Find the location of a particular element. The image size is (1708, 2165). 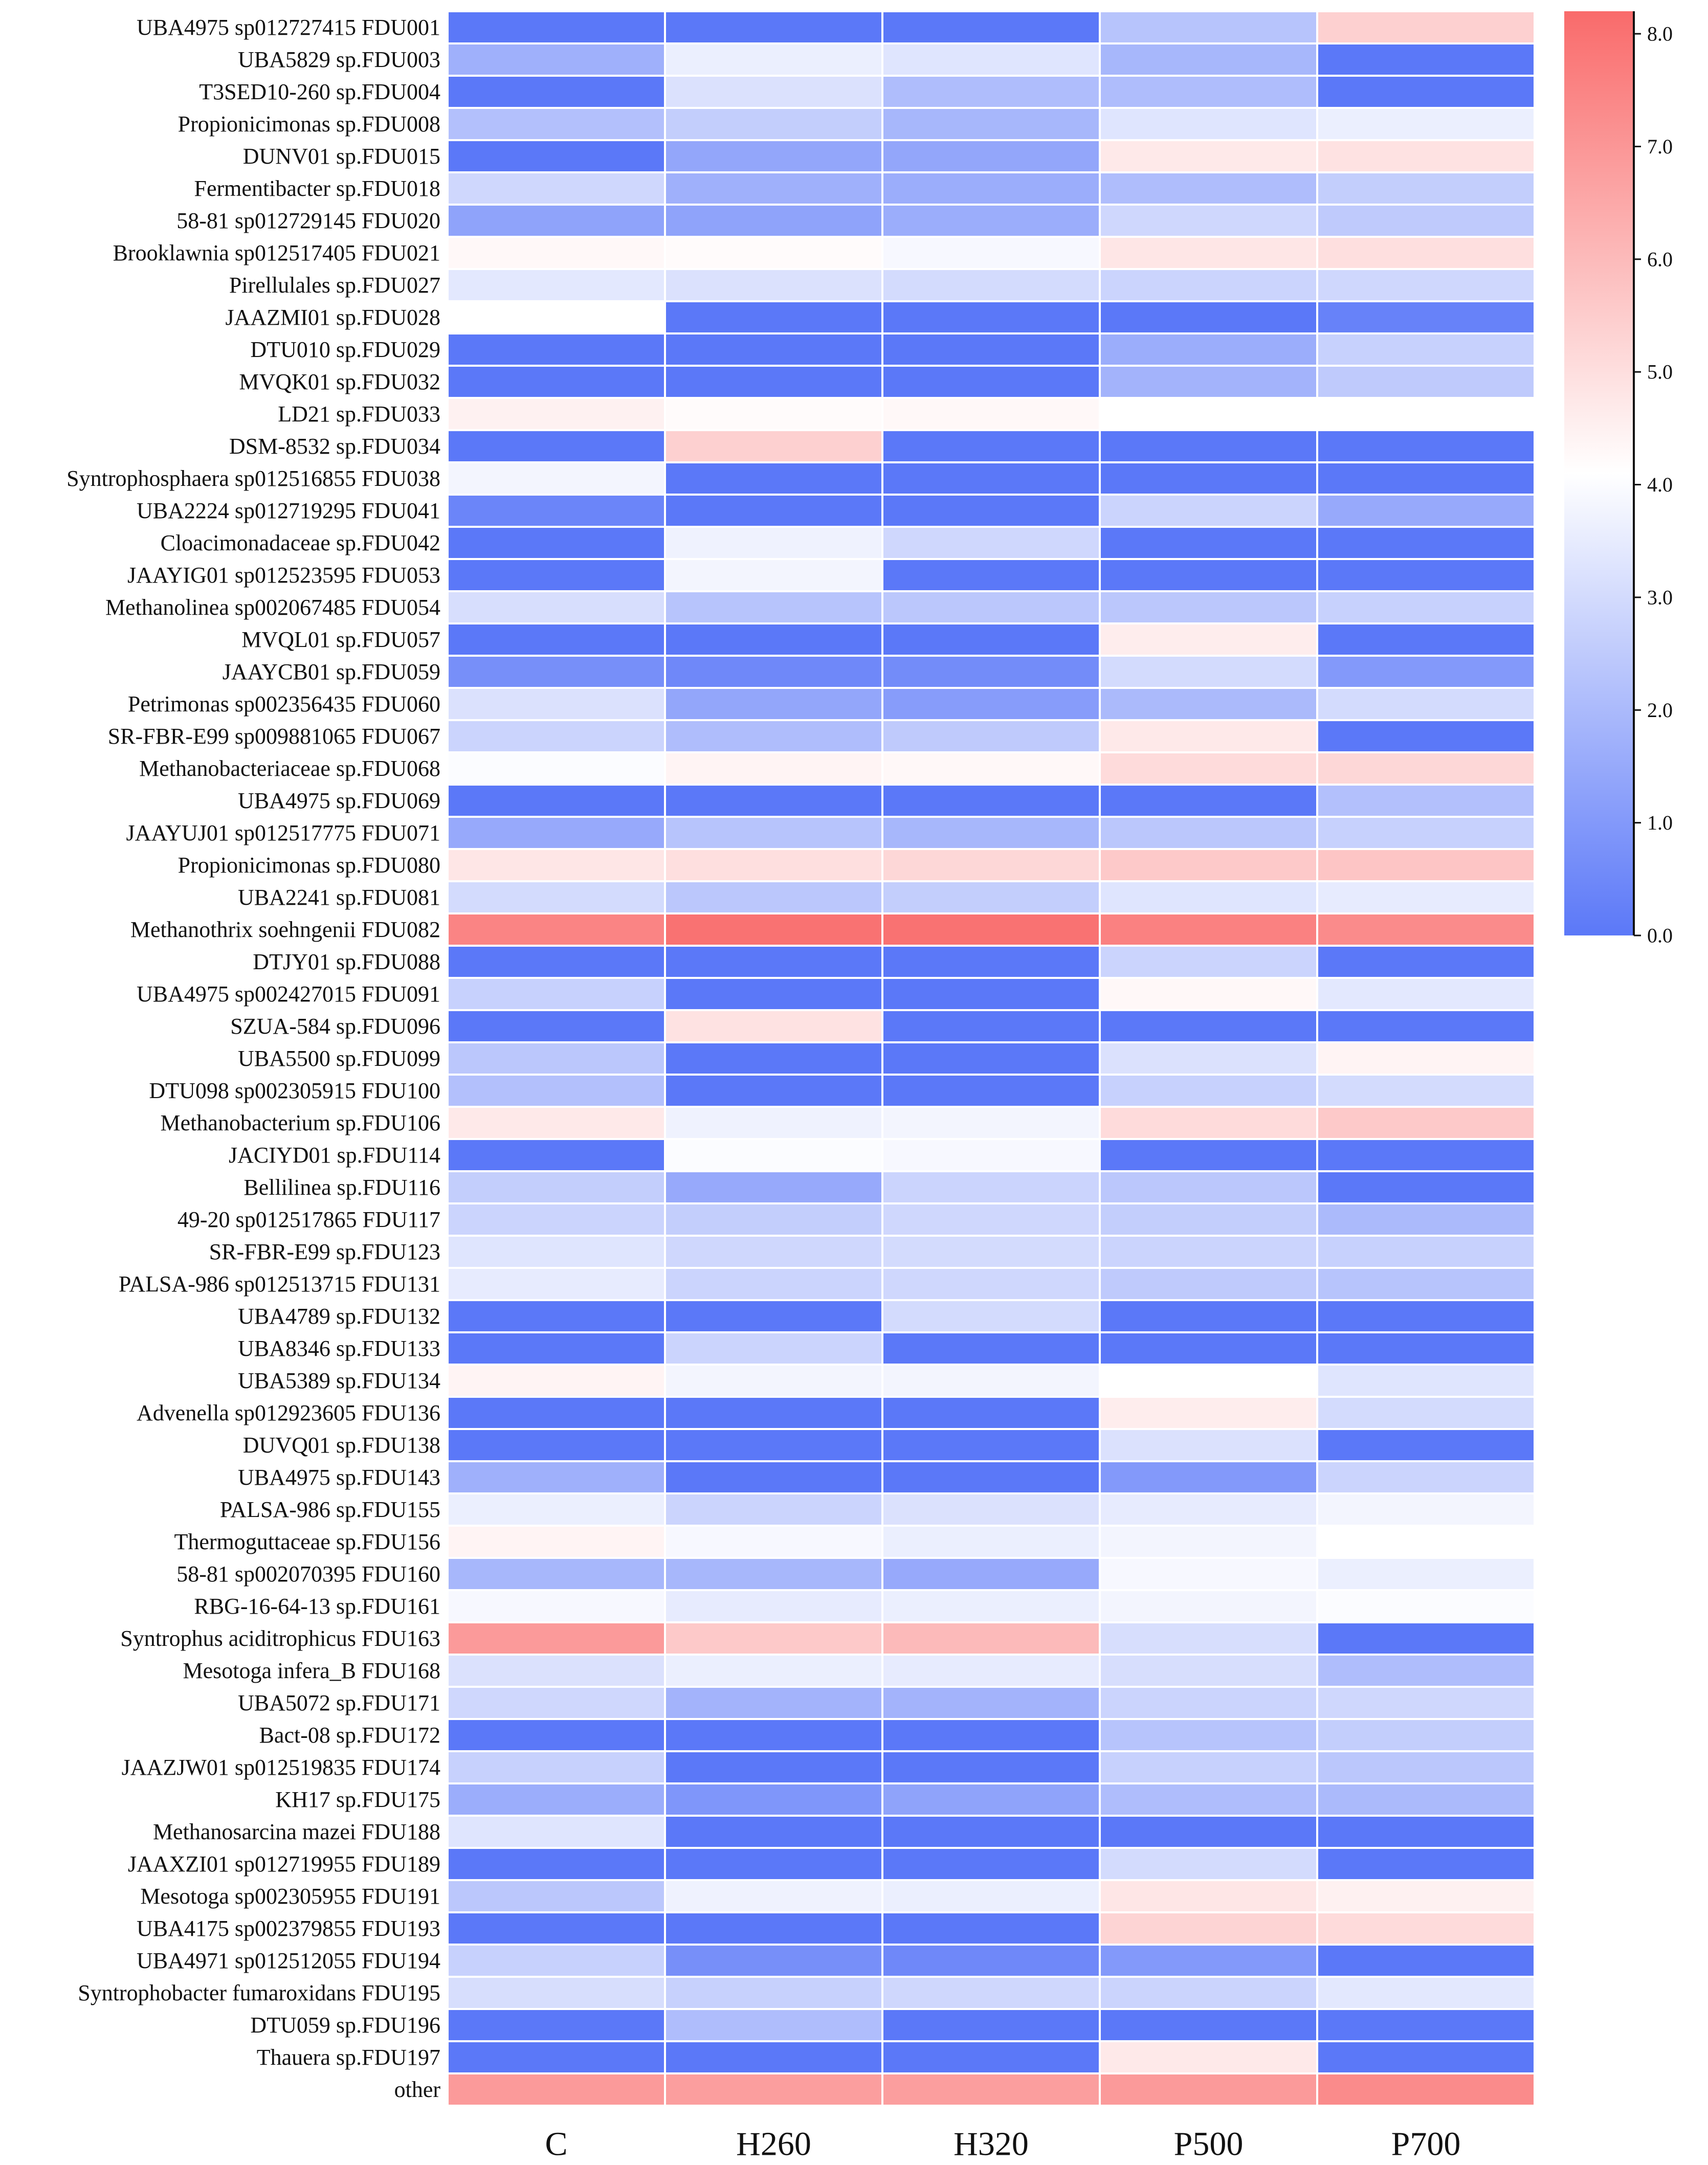

heatmap-cell-methanolinea-sp002067485-fdu054-p700 is located at coordinates (1426, 607).